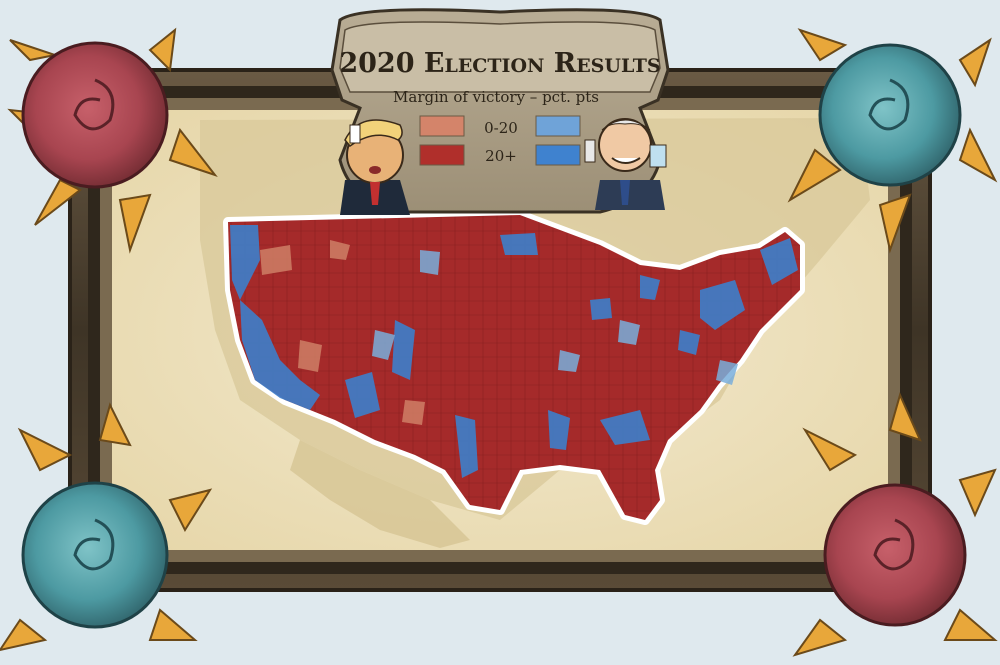 The height and width of the screenshot is (665, 1000). I want to click on flower-bottom-right, so click(895, 524).